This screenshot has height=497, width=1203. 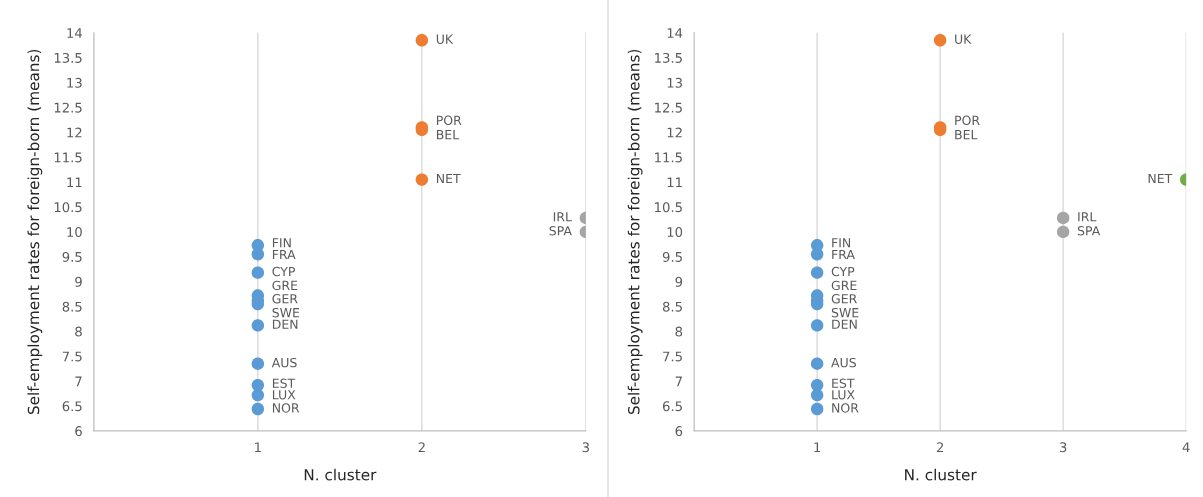 I want to click on x-tick-label: 4, so click(x=1186, y=447).